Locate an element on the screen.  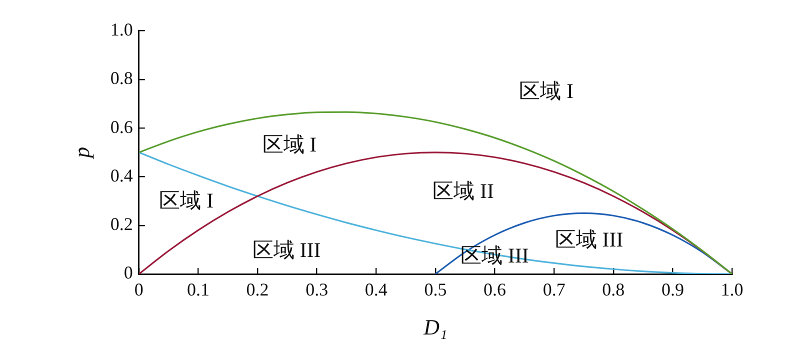
y-tick-label: 0.6 is located at coordinates (121, 126).